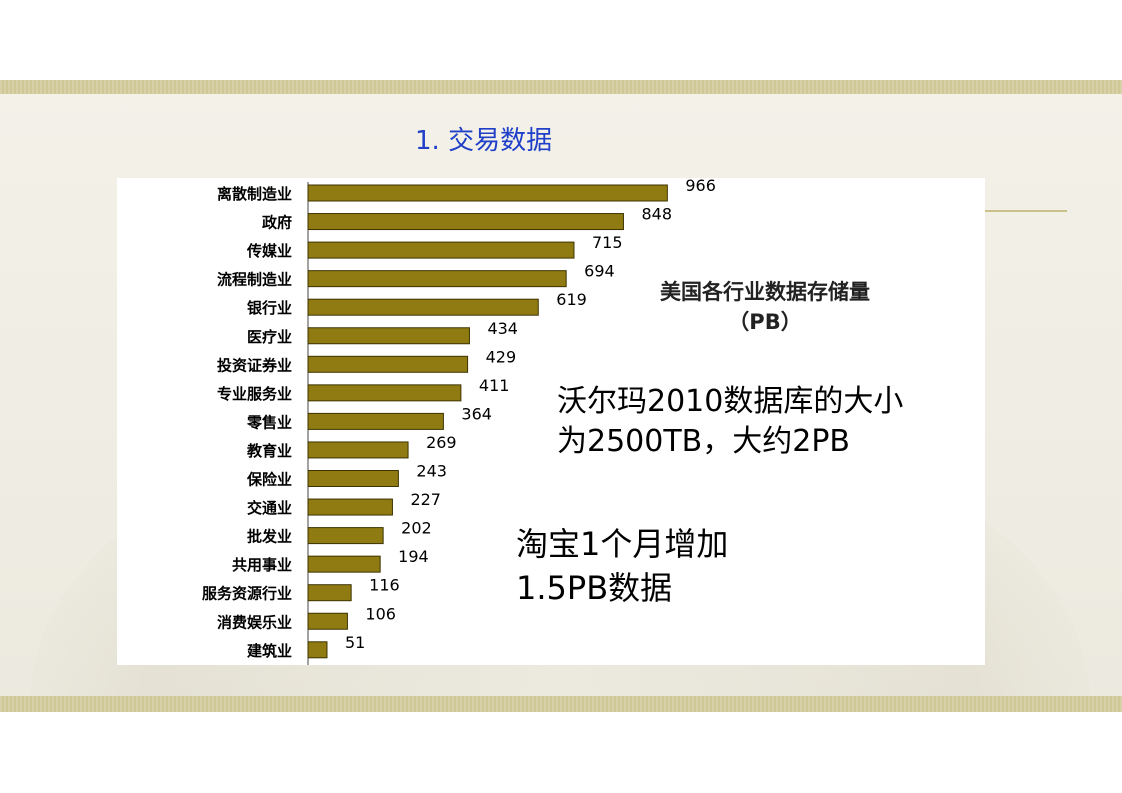  I want to click on value-label: 694, so click(599, 271).